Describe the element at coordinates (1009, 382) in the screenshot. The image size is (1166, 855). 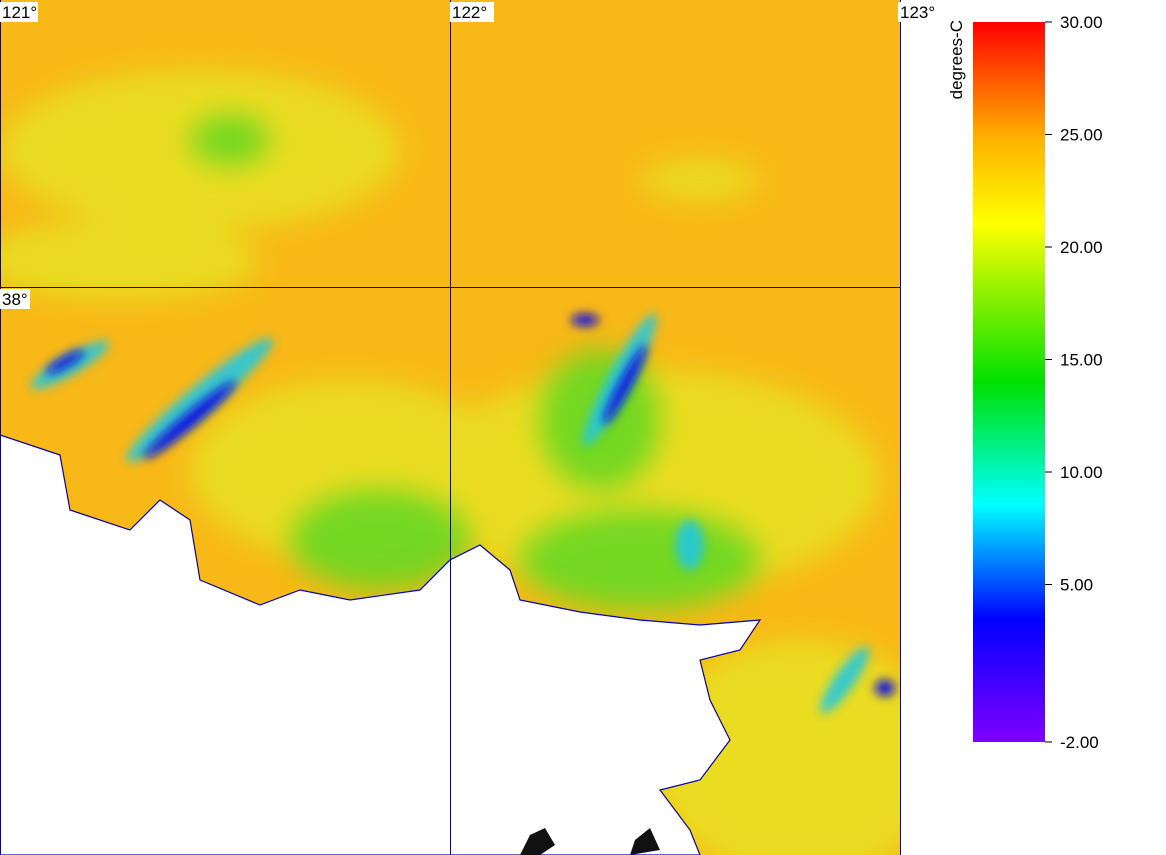
I see `colorbar-ramp` at that location.